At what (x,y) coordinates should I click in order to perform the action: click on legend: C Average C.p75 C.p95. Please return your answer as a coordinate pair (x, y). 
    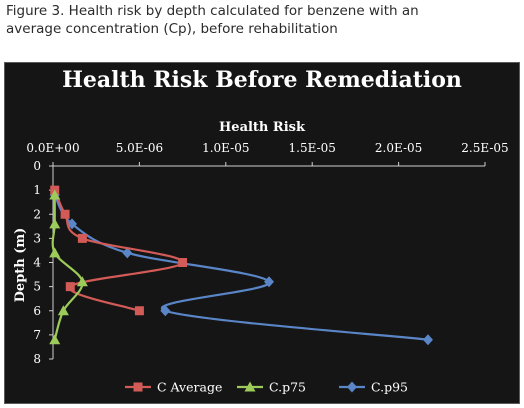
    Looking at the image, I should click on (266, 387).